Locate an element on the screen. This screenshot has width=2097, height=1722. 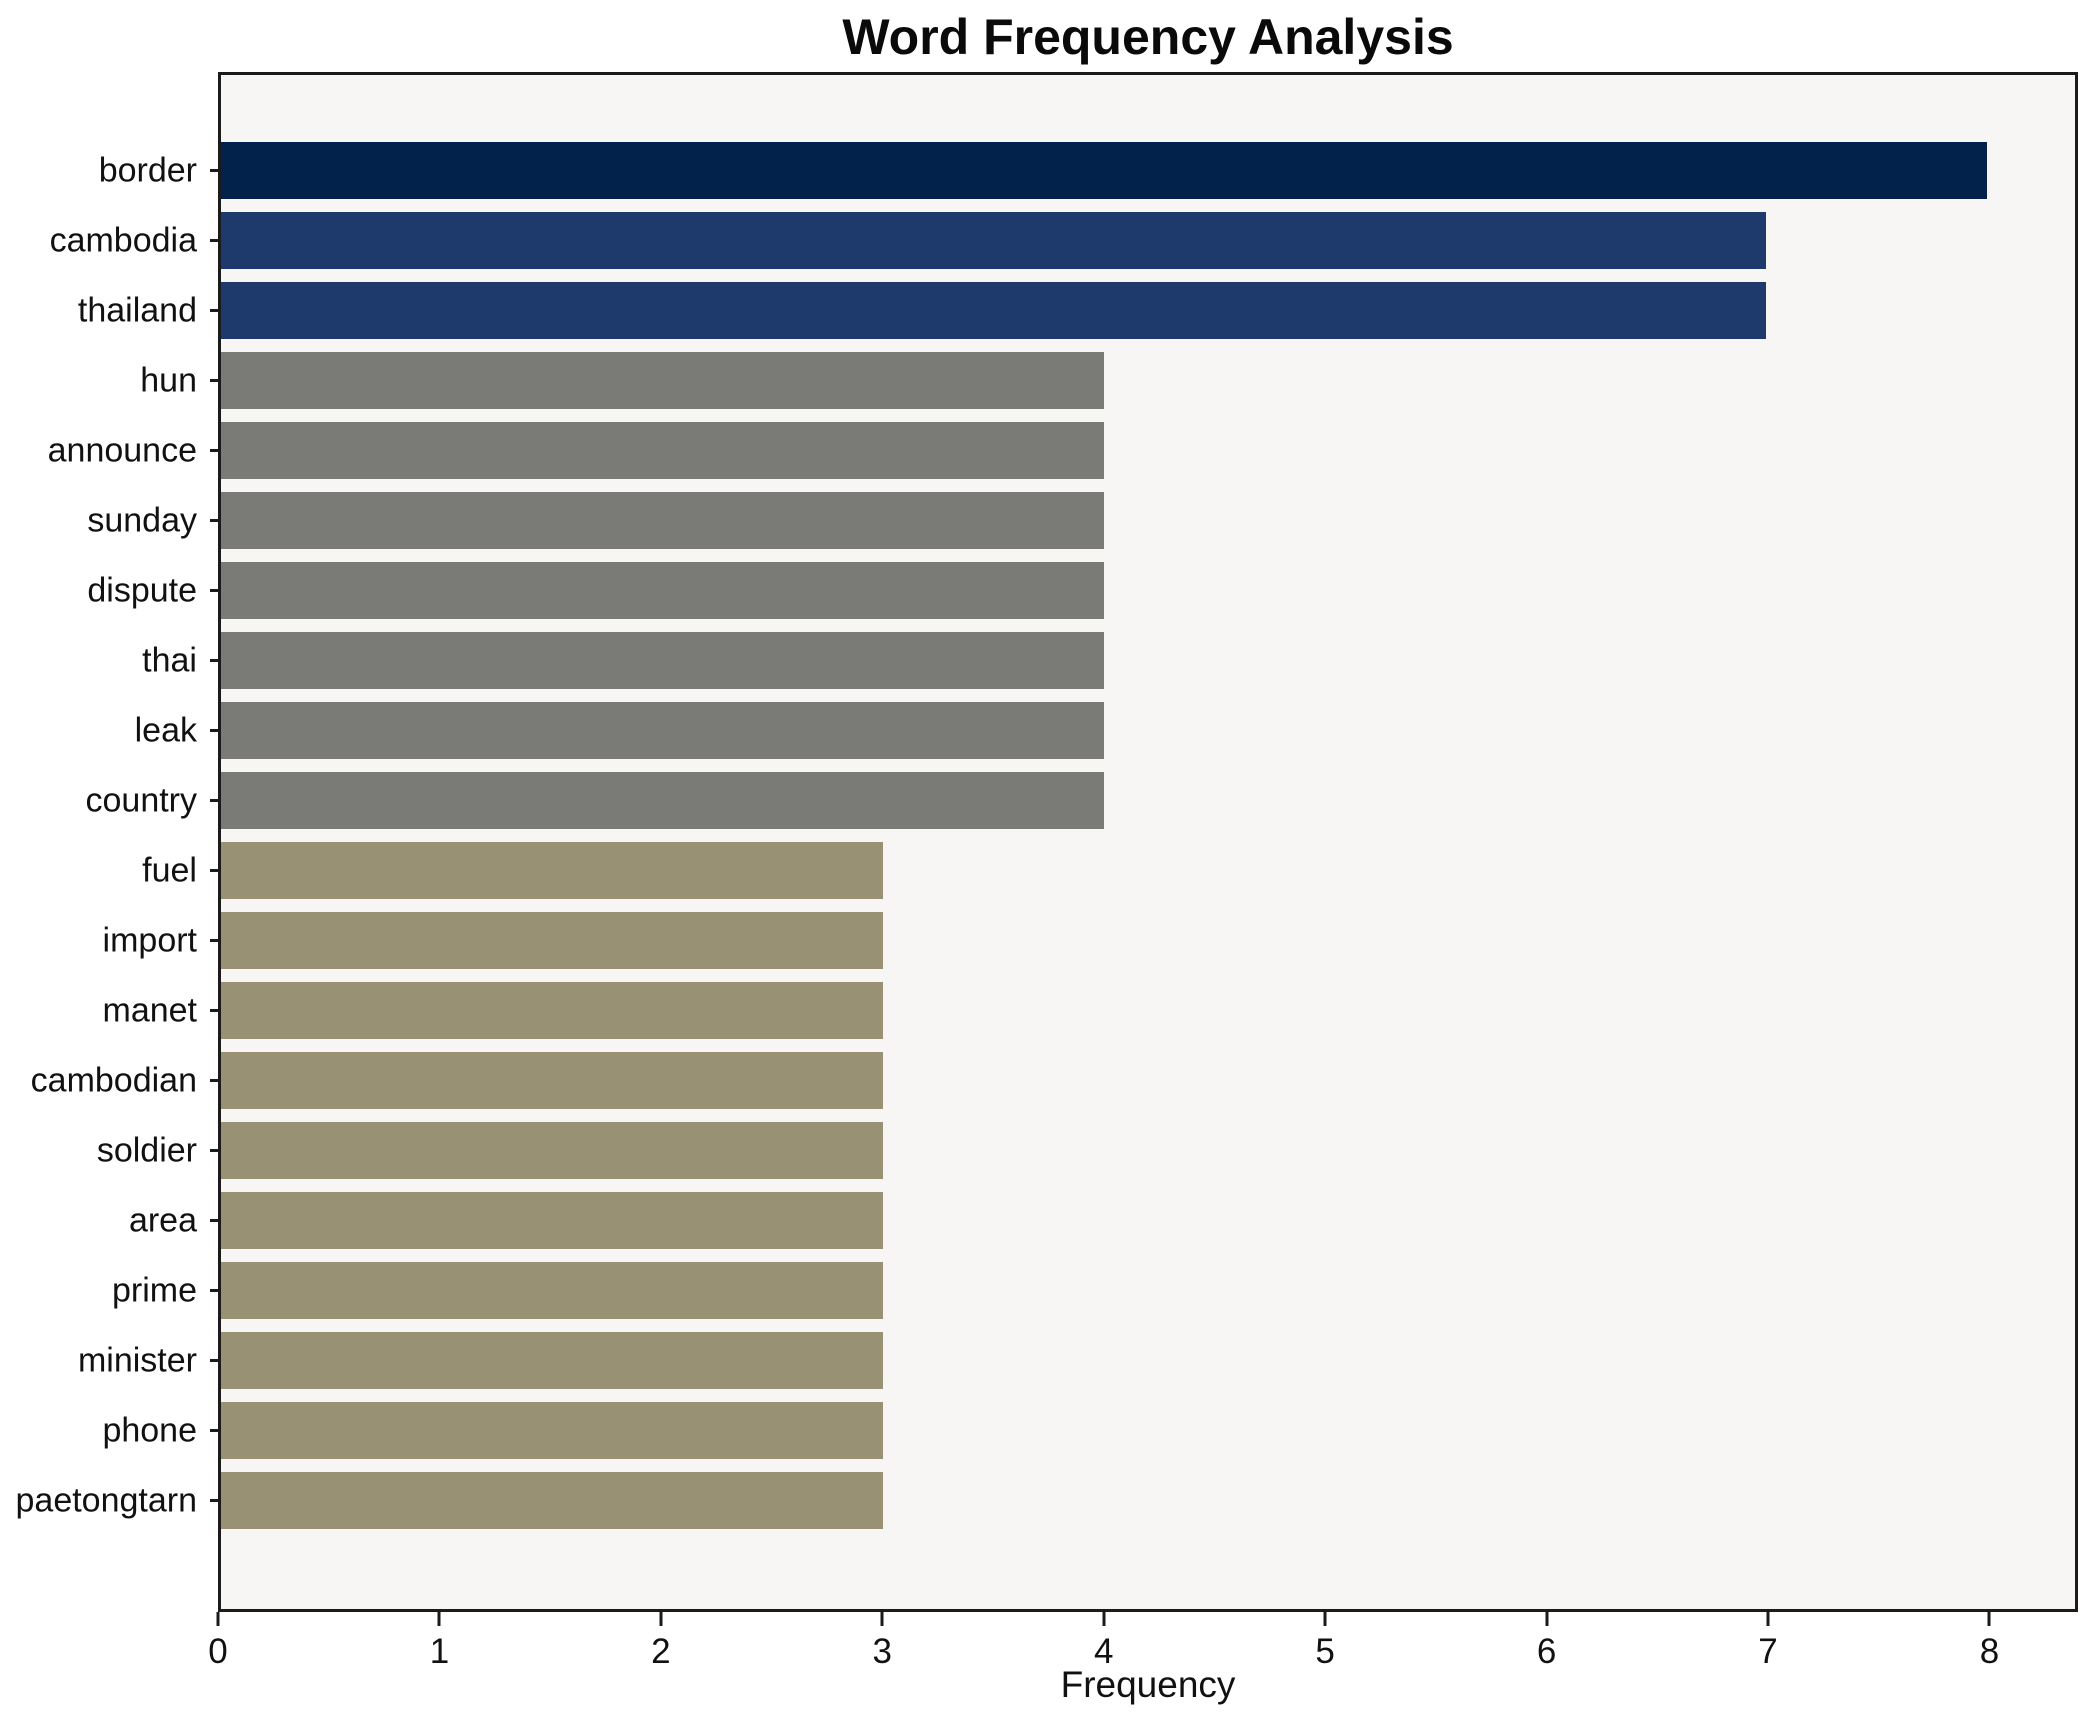
x-tick-label: 5 is located at coordinates (1325, 1651).